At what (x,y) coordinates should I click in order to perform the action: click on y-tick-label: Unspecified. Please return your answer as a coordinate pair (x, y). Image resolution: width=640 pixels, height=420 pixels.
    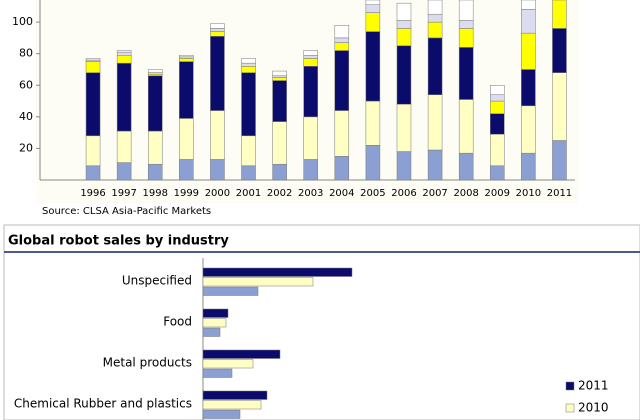
    Looking at the image, I should click on (157, 281).